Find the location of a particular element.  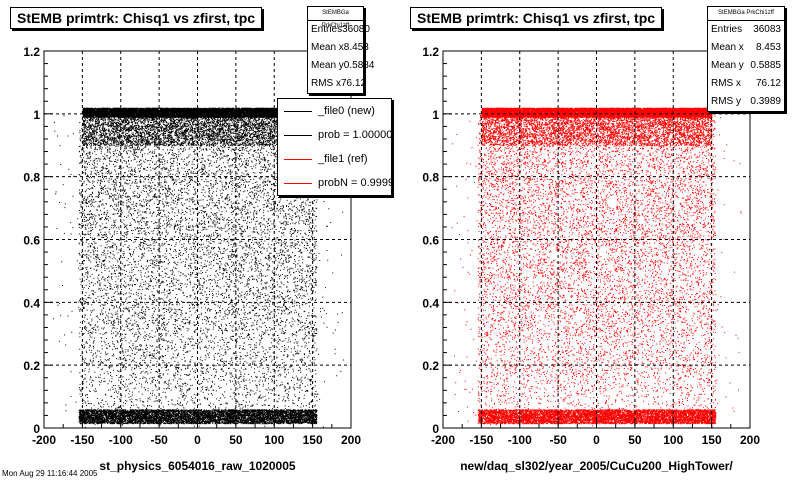

legend-entry: prob = 1.000000 is located at coordinates (334, 135).